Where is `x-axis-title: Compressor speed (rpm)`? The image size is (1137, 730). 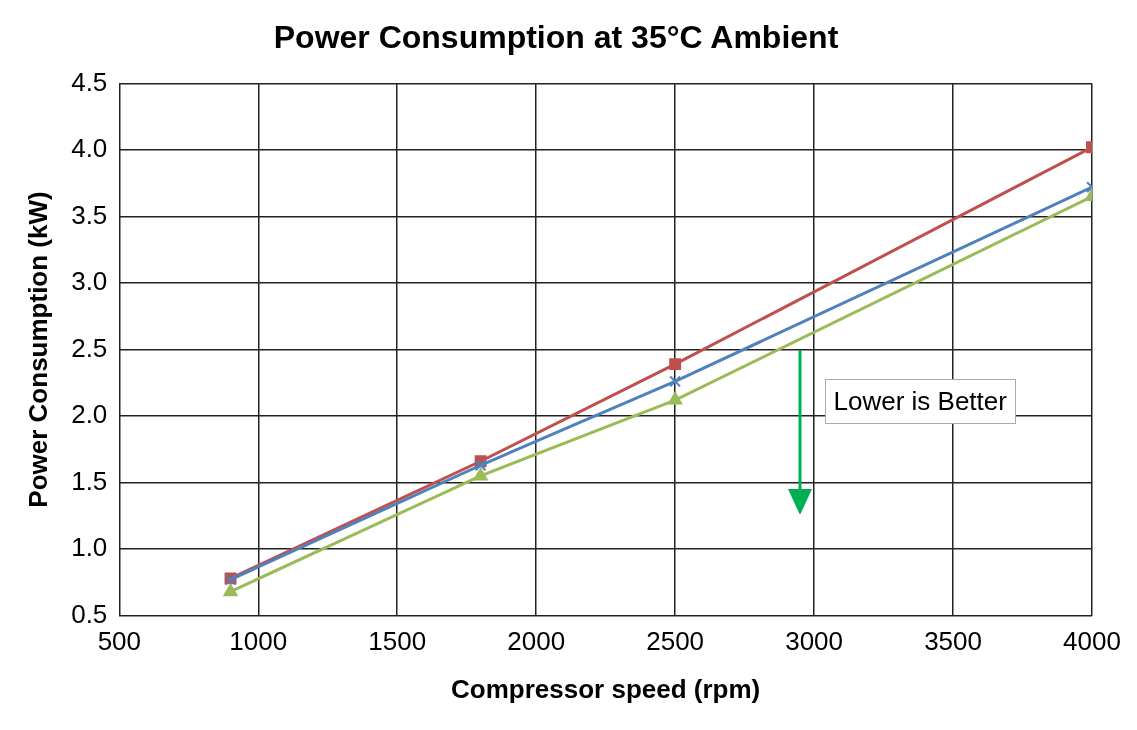 x-axis-title: Compressor speed (rpm) is located at coordinates (606, 688).